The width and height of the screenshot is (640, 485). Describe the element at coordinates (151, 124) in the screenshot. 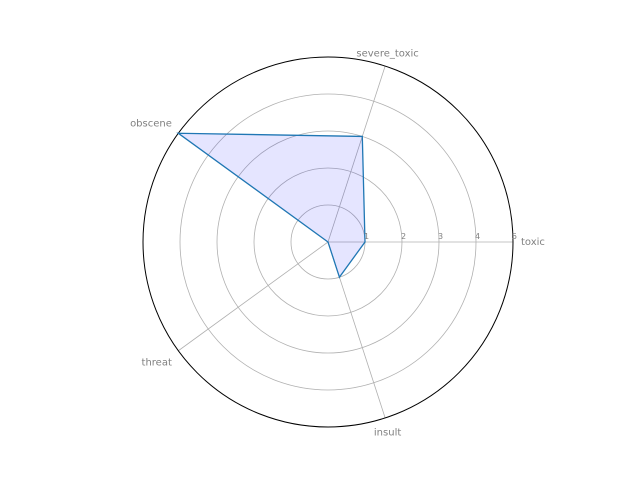

I see `category-label-obscene: obscene` at that location.